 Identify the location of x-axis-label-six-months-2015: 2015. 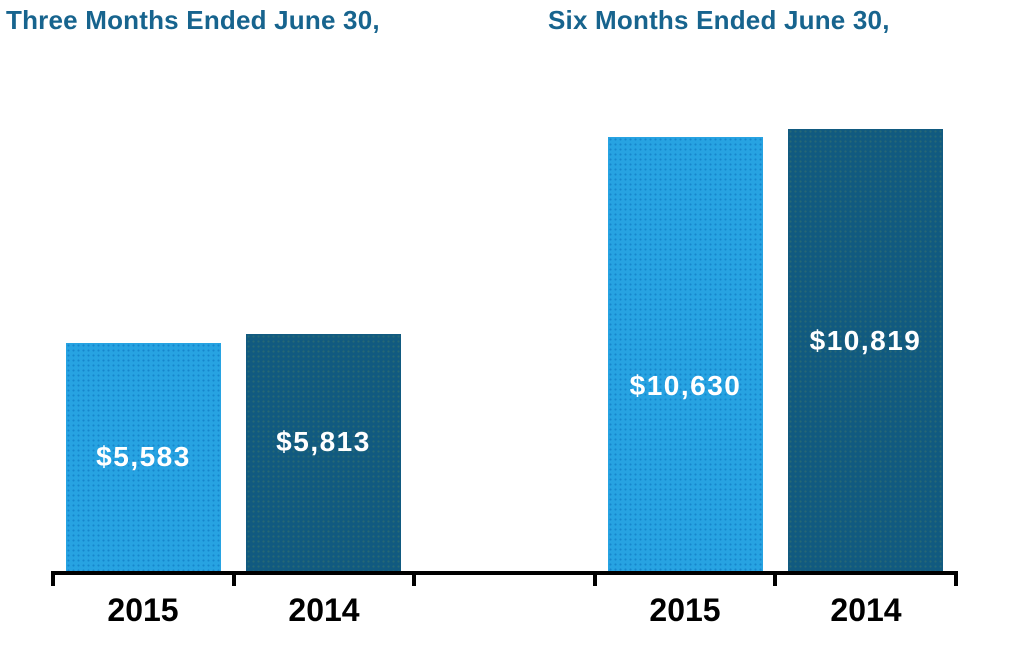
(685, 610).